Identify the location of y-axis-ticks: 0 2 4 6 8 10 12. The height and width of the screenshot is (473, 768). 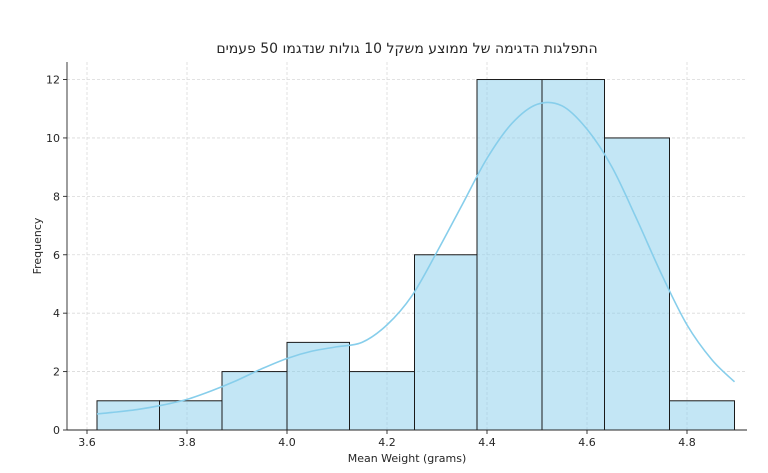
(56, 255).